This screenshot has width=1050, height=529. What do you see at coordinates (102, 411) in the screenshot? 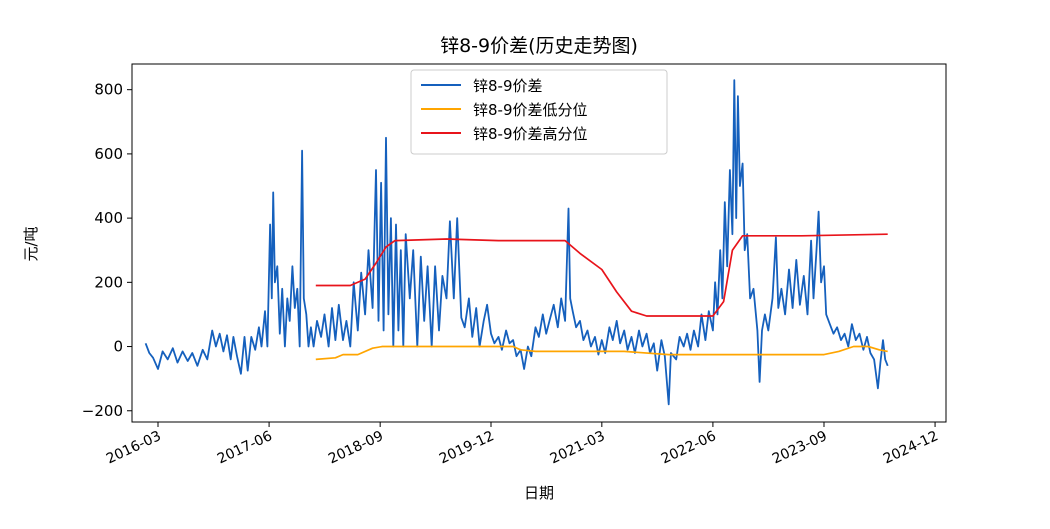
I see `y-tick-label-0: −200` at bounding box center [102, 411].